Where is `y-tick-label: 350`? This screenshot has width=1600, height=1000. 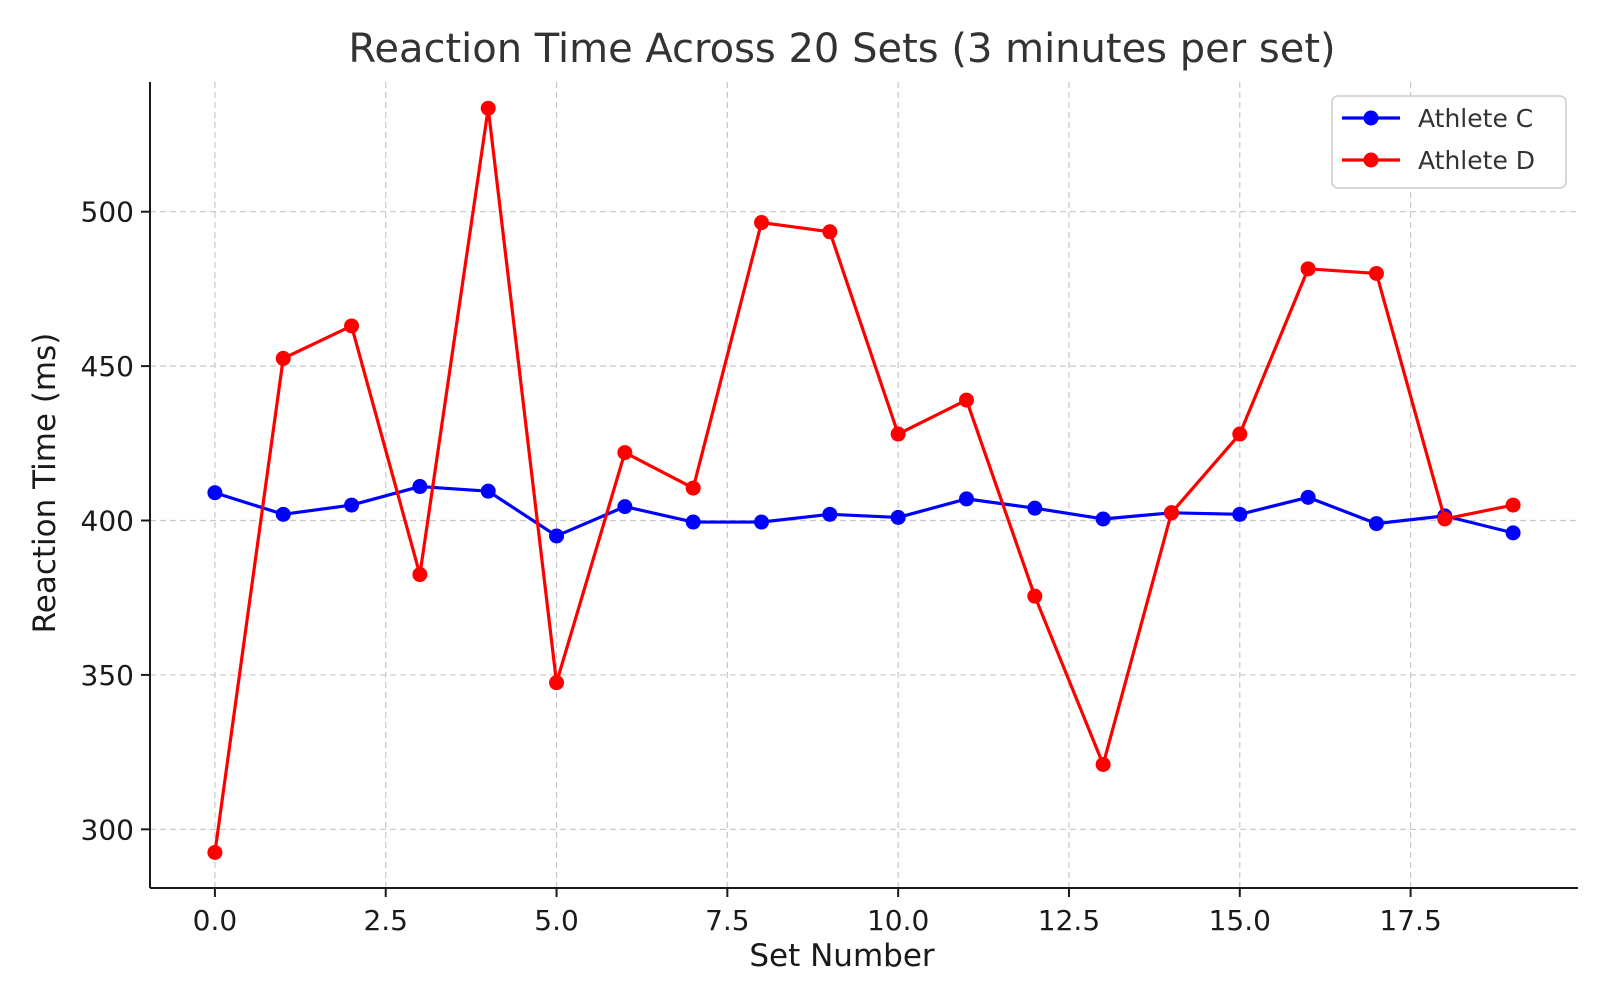
y-tick-label: 350 is located at coordinates (107, 675).